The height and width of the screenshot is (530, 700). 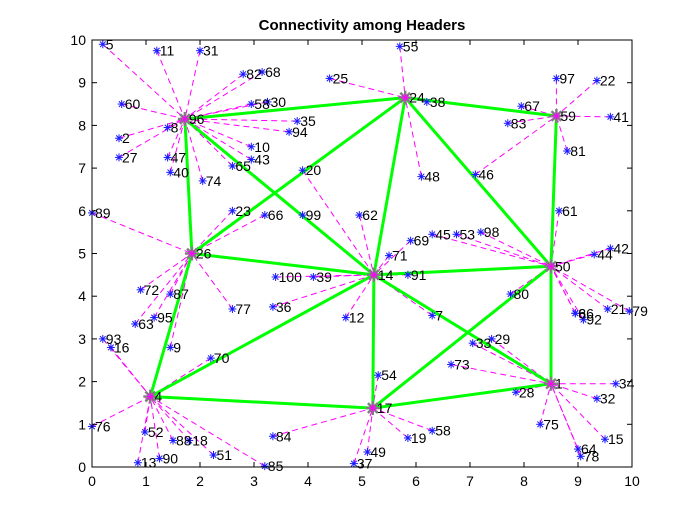 What do you see at coordinates (82, 125) in the screenshot?
I see `y-tick-label: 8` at bounding box center [82, 125].